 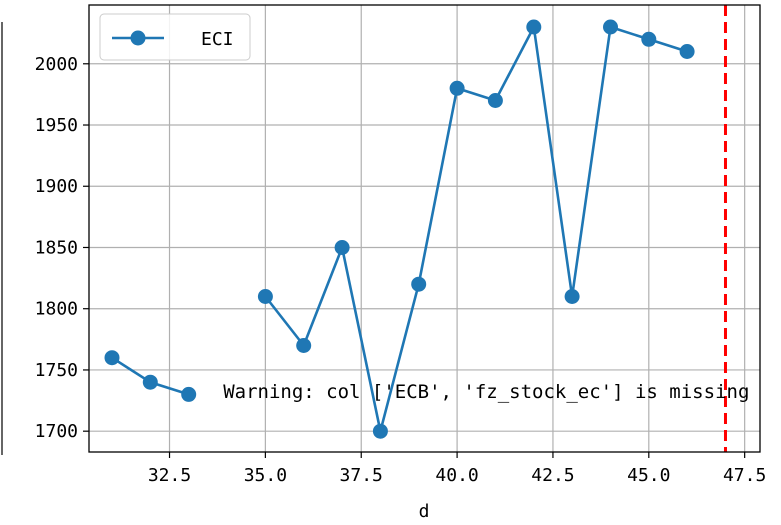 What do you see at coordinates (56, 186) in the screenshot?
I see `y-tick-label: 1900` at bounding box center [56, 186].